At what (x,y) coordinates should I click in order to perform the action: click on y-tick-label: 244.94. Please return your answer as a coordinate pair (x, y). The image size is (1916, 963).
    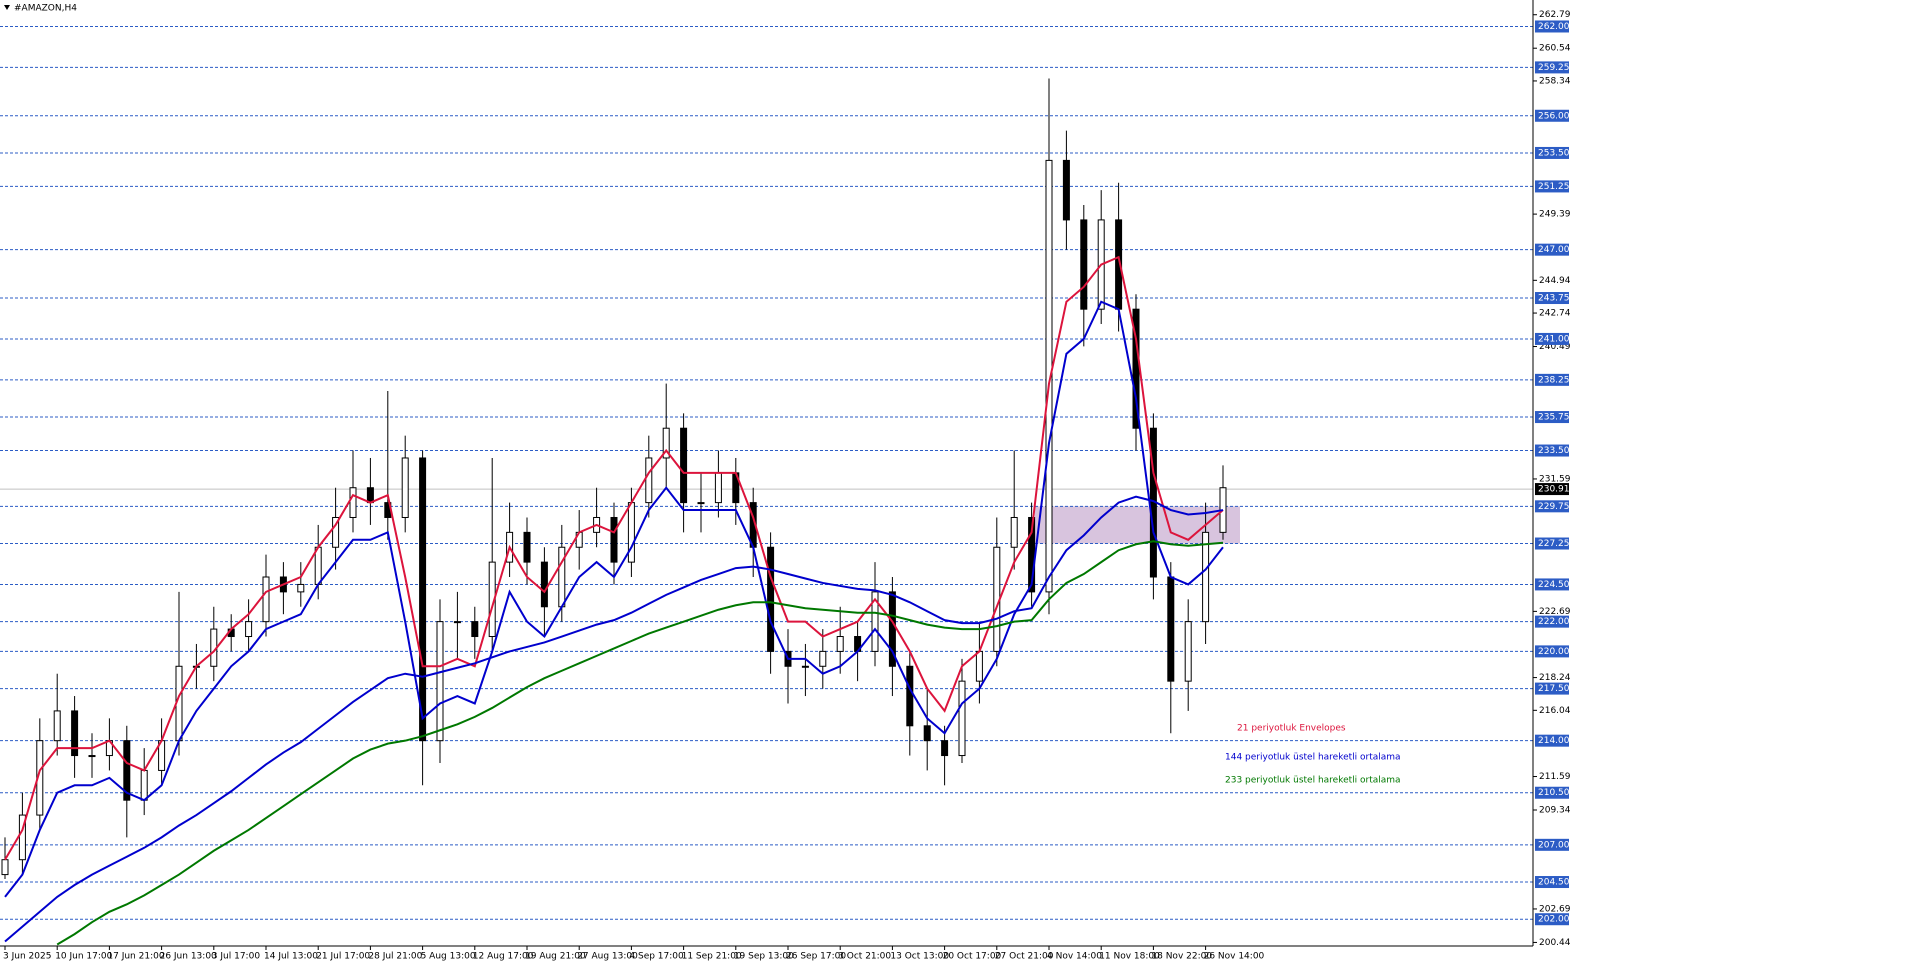
    Looking at the image, I should click on (1555, 281).